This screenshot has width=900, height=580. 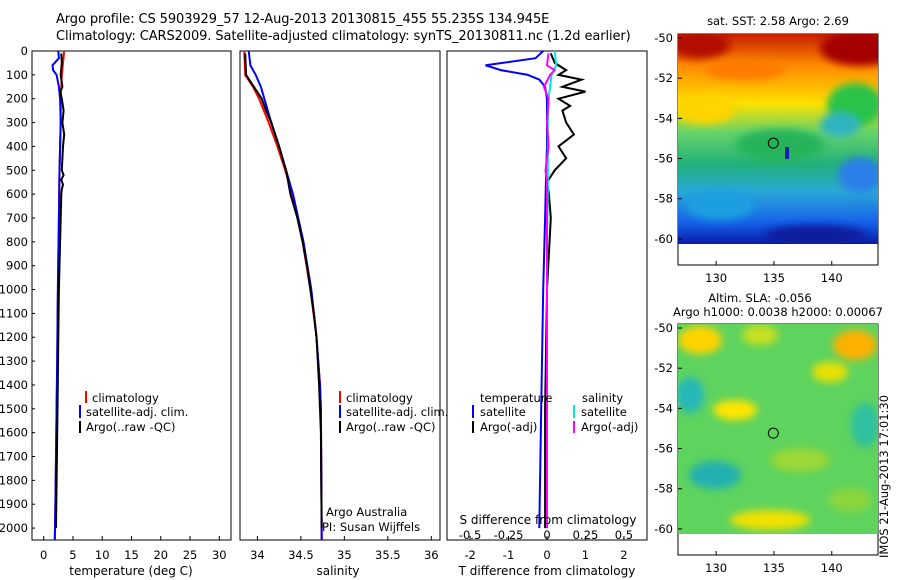 I want to click on depth-tick-label: 2000, so click(x=14, y=528).